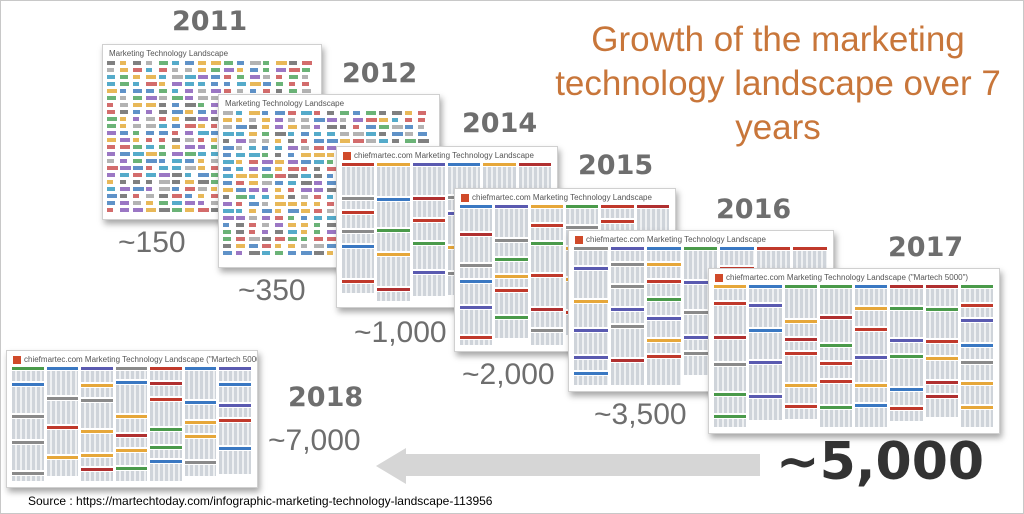 The height and width of the screenshot is (514, 1024). What do you see at coordinates (152, 242) in the screenshot?
I see `count-label-2011: ~150` at bounding box center [152, 242].